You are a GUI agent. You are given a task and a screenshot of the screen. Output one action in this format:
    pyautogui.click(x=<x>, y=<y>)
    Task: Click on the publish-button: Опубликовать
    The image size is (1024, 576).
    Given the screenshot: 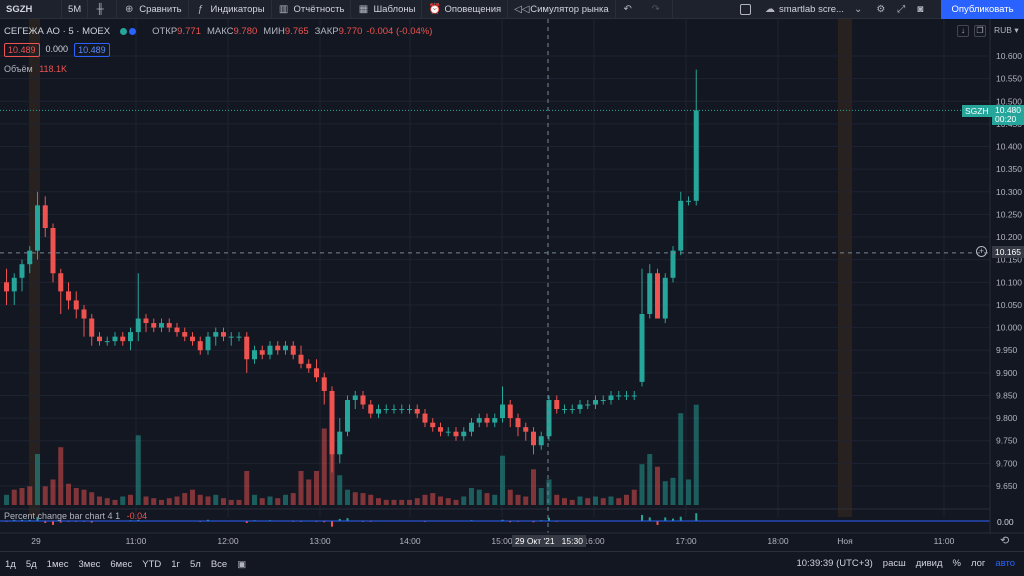 What is the action you would take?
    pyautogui.click(x=982, y=9)
    